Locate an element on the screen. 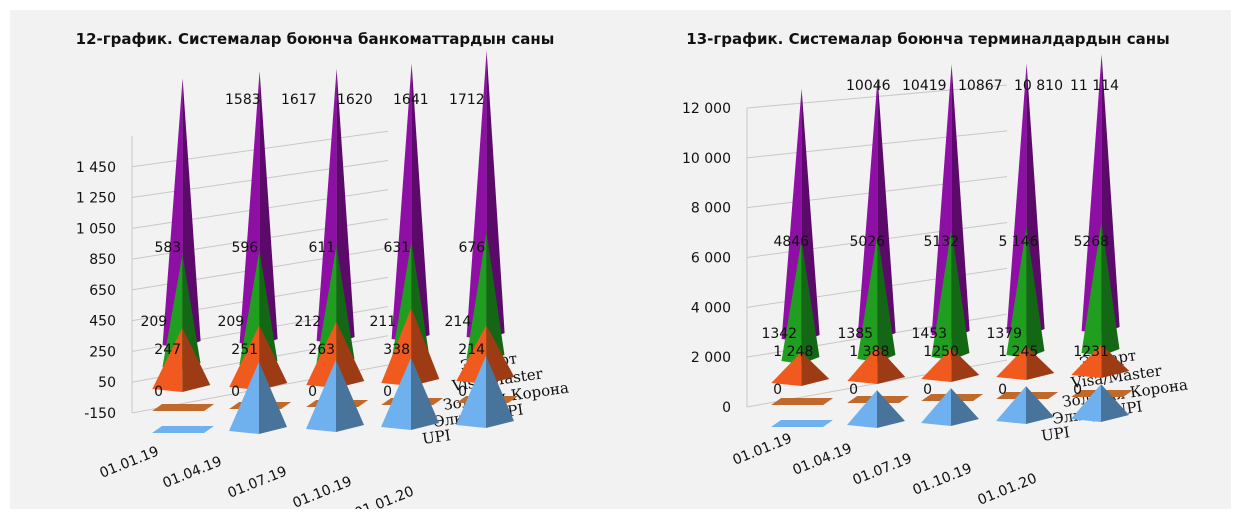 Image resolution: width=1241 pixels, height=519 pixels. data-label: 5268 is located at coordinates (1091, 242).